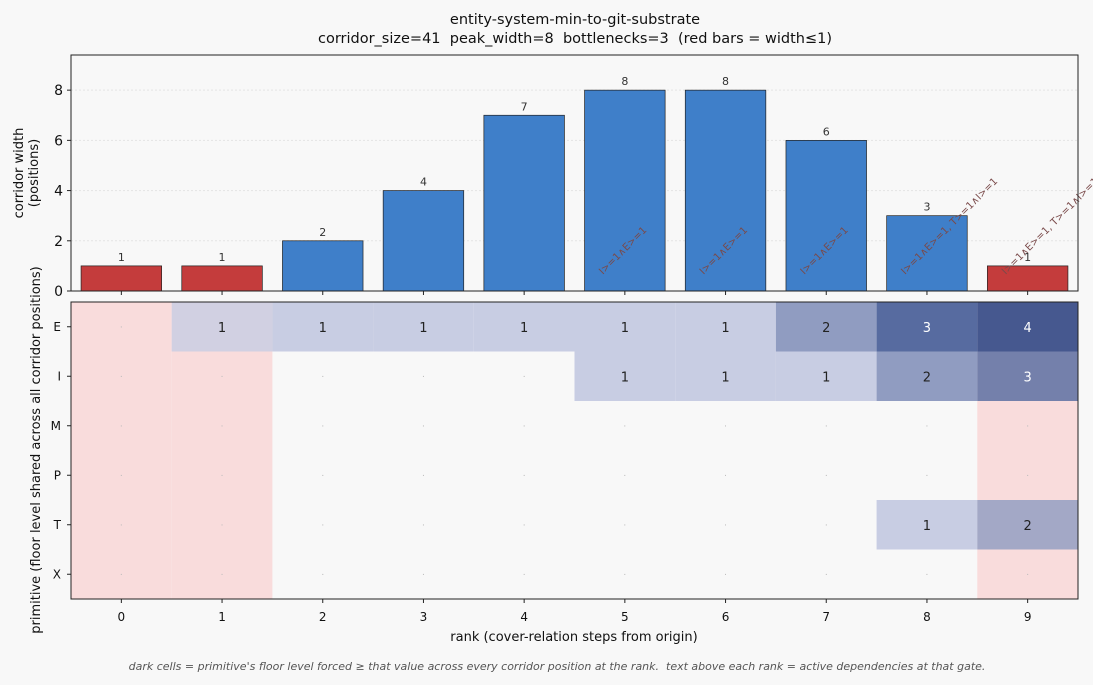 This screenshot has height=685, width=1093. I want to click on chart-title: entity-system-min-to-git-substrate, so click(575, 20).